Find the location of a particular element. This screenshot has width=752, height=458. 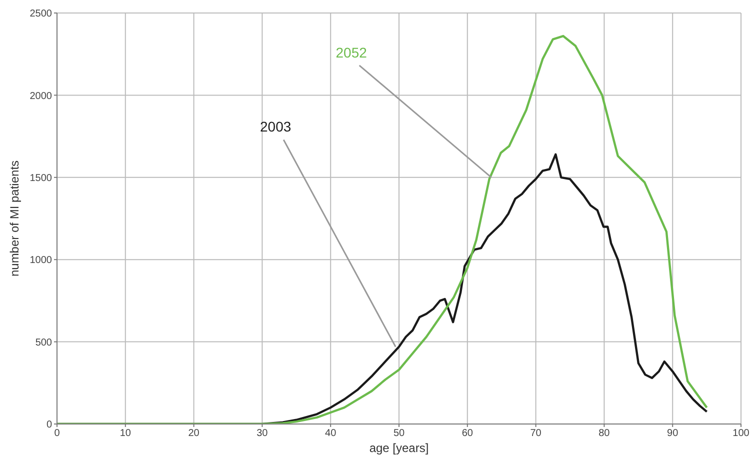

x-tick-label: 10 is located at coordinates (126, 434).